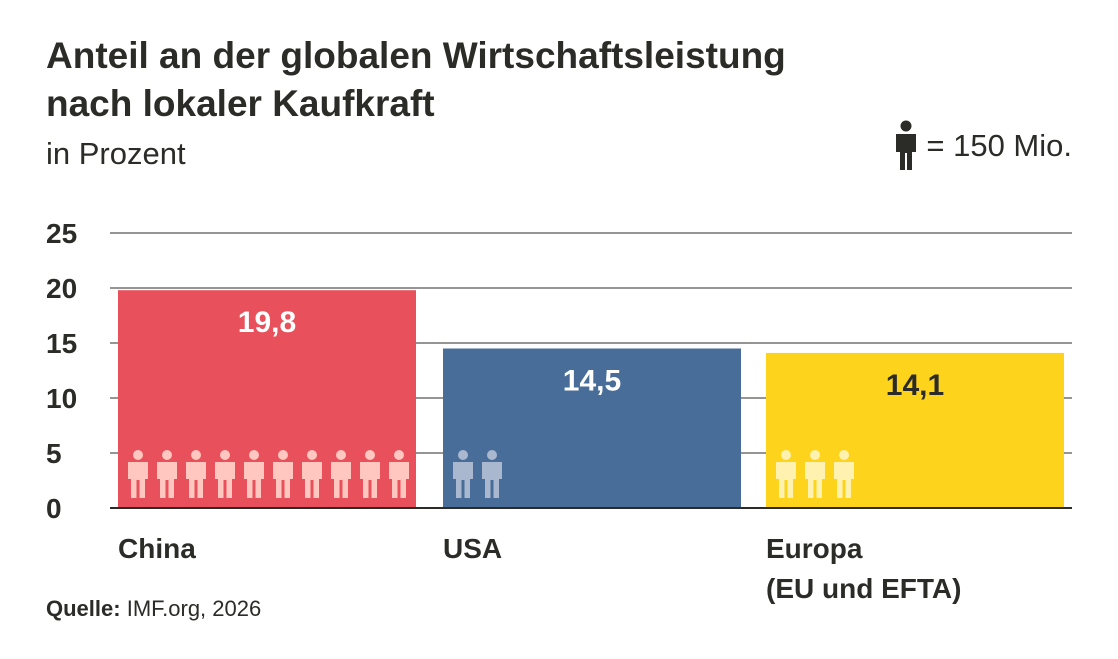 The width and height of the screenshot is (1118, 659). I want to click on x-category-label: Europa, so click(814, 548).